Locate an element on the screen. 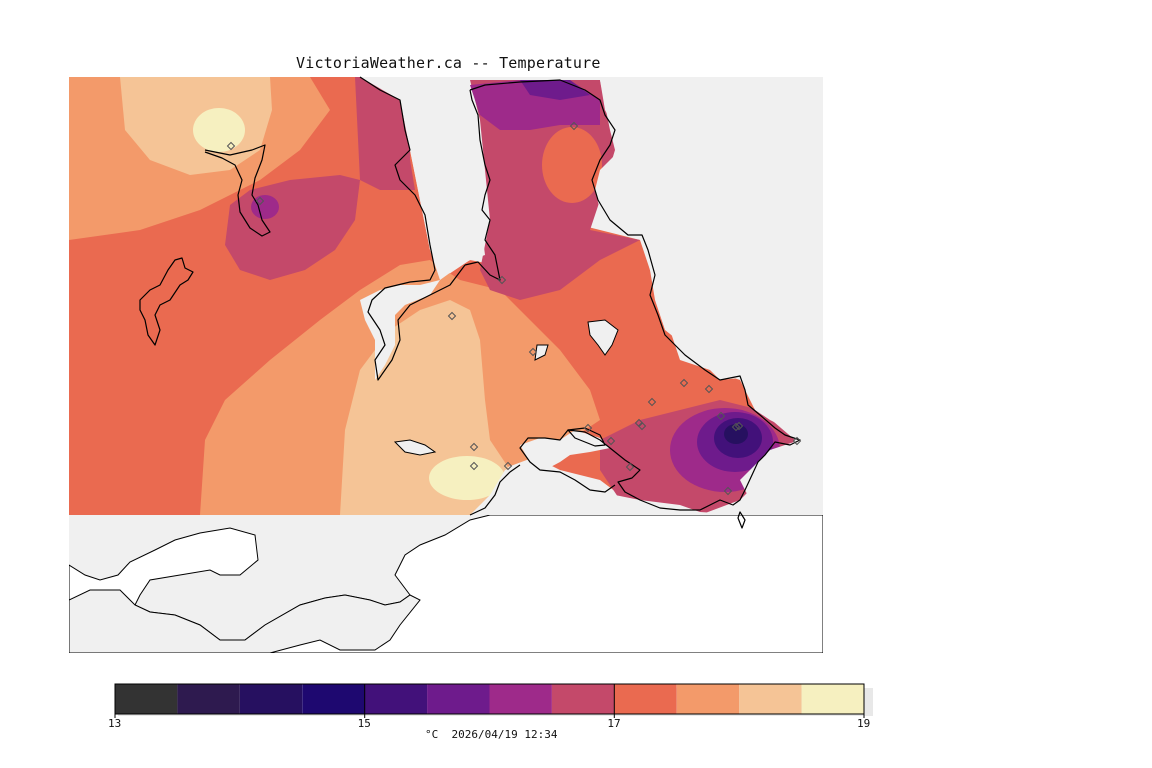 This screenshot has height=768, width=1152. legend-tick-label-3: 19 is located at coordinates (864, 723).